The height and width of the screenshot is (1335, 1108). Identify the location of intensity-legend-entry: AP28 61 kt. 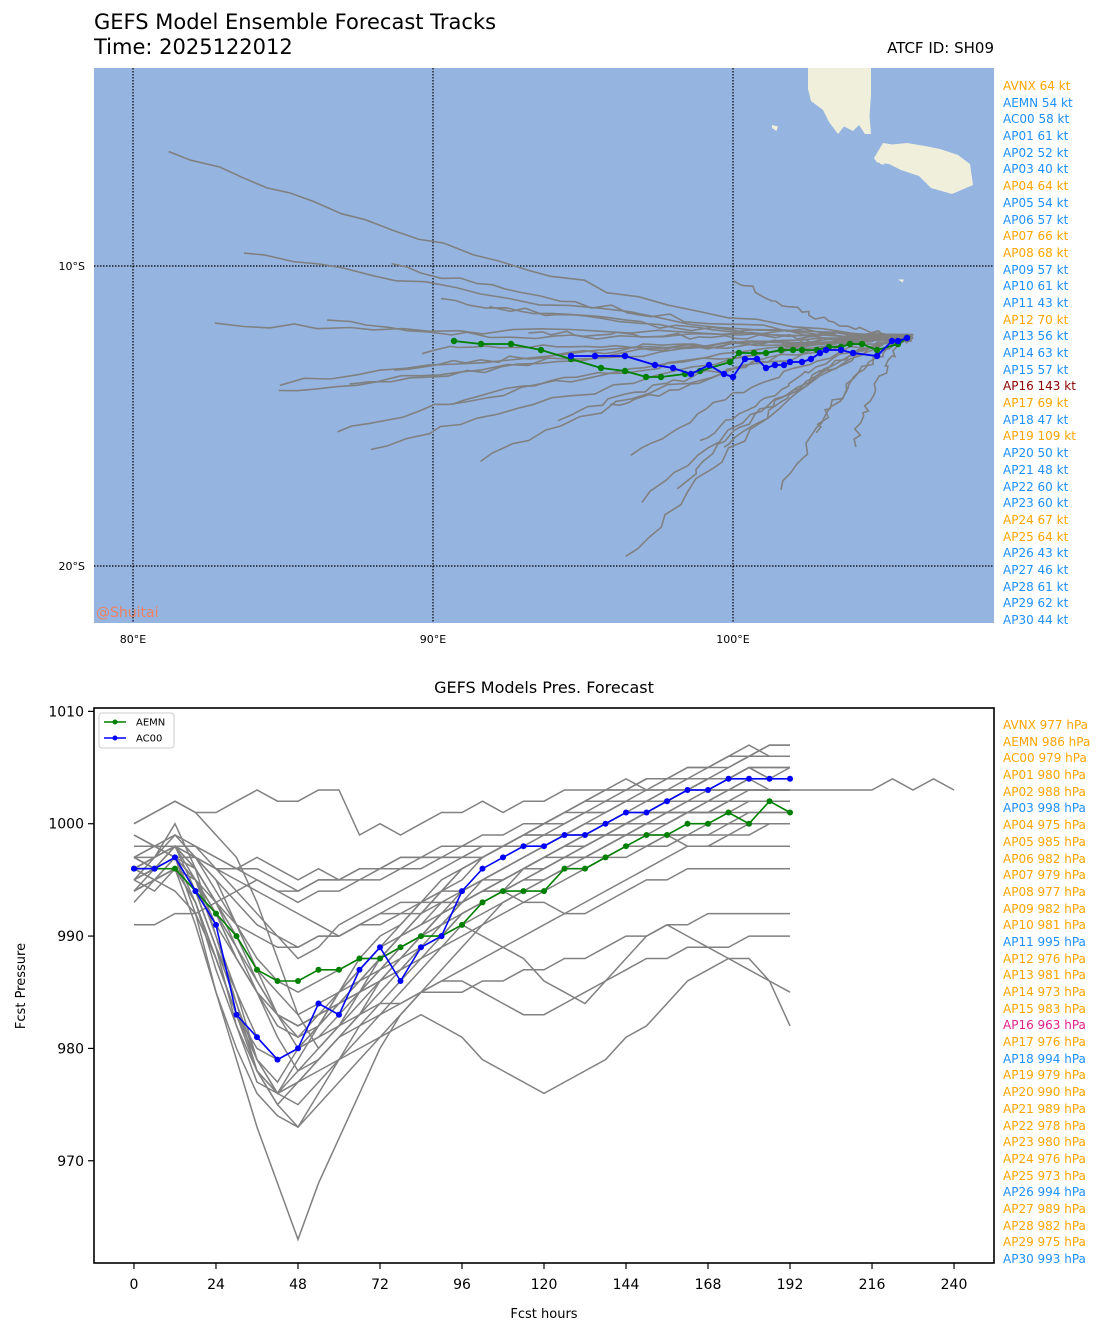
(1036, 586).